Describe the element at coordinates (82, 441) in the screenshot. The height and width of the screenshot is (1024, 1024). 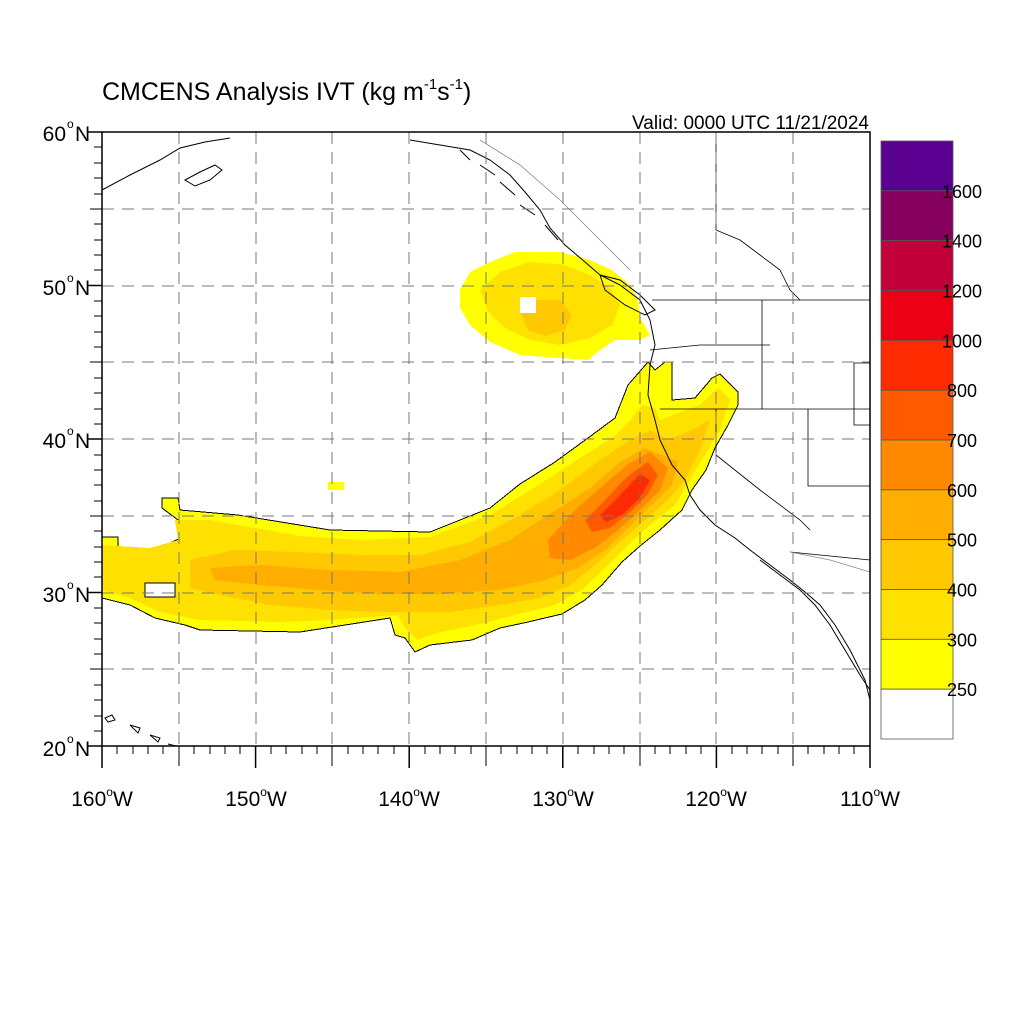
I see `lat-hemi-40: N` at that location.